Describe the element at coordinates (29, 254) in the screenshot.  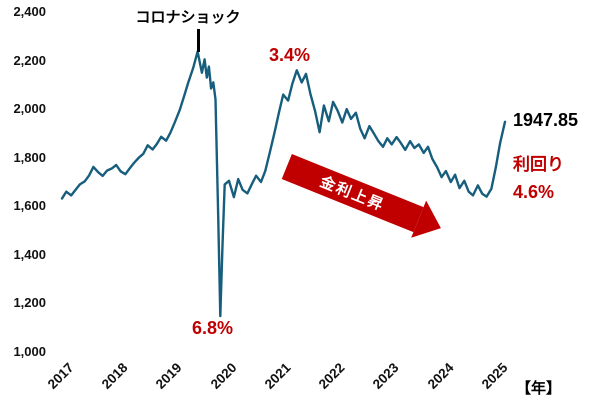
I see `y-axis-tick-label: 1,400` at that location.